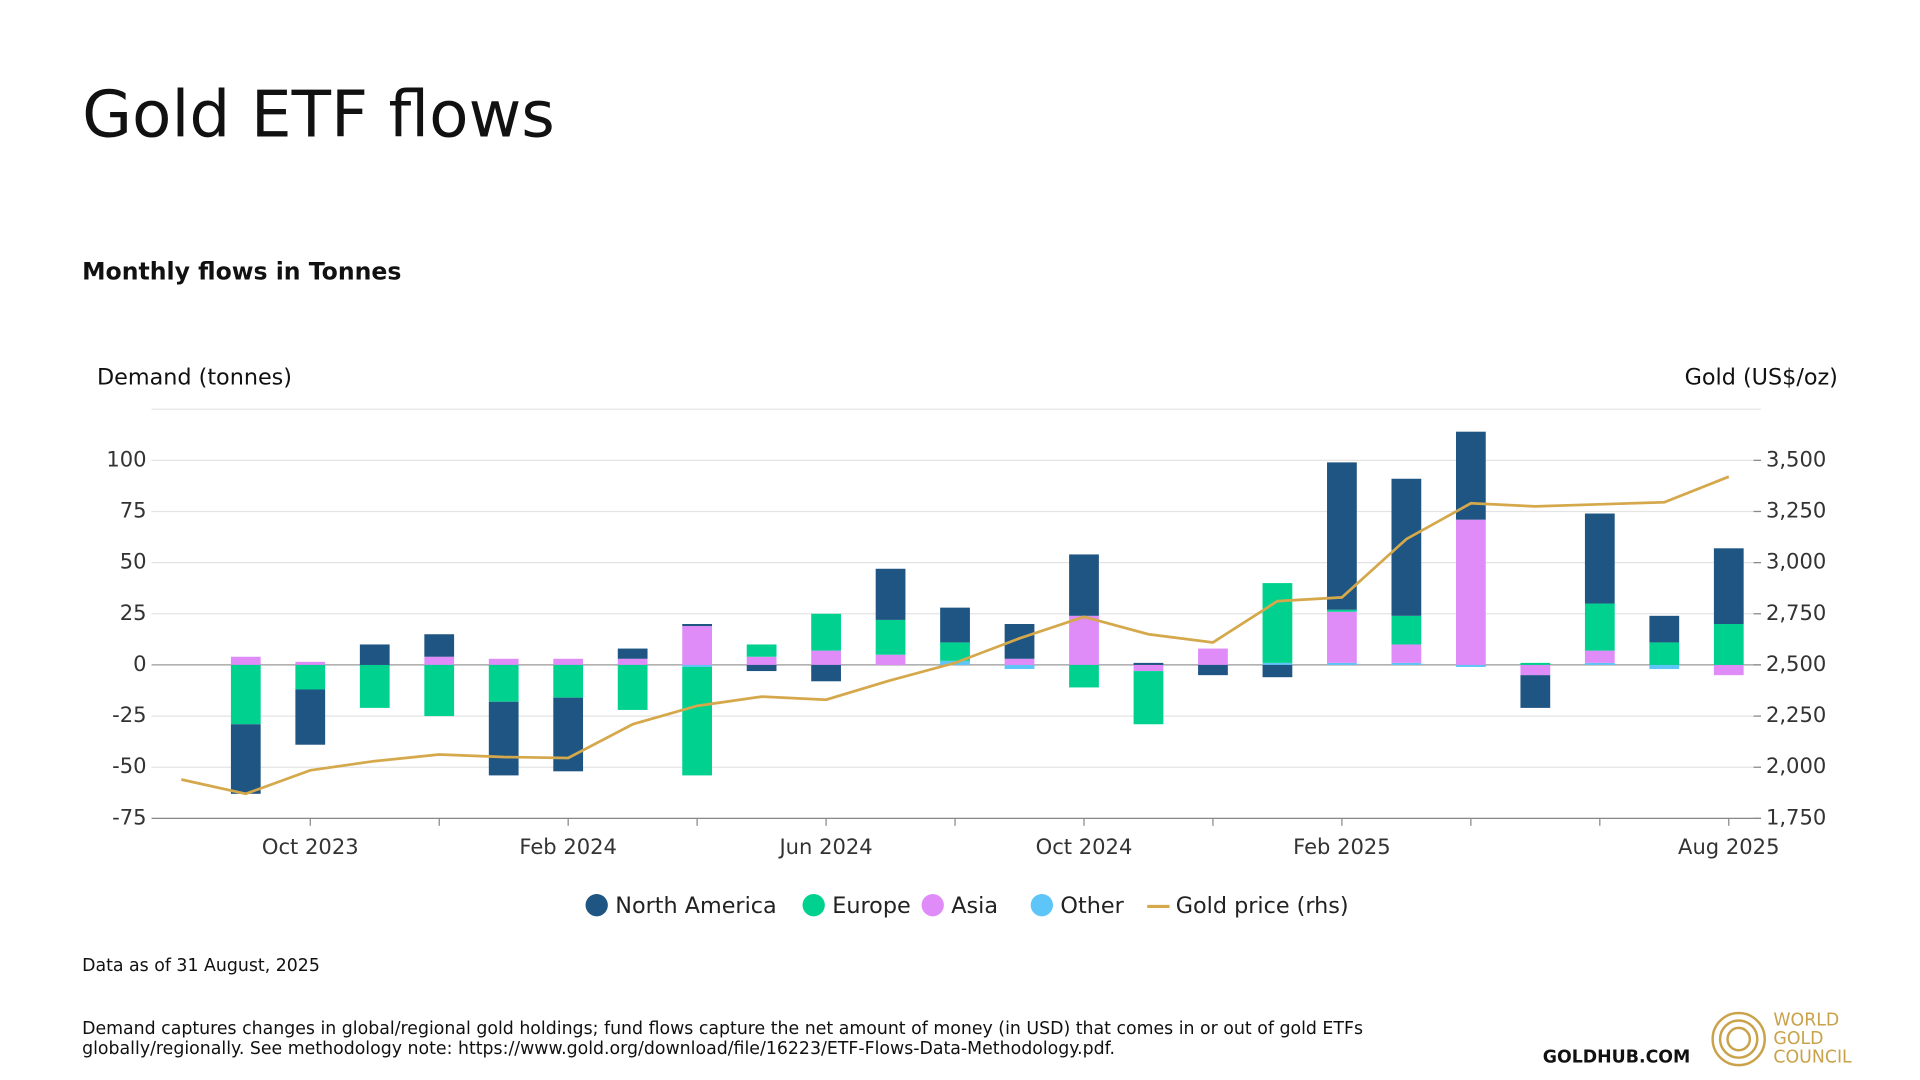 The width and height of the screenshot is (1920, 1080). I want to click on y-tick-label: -50, so click(129, 765).